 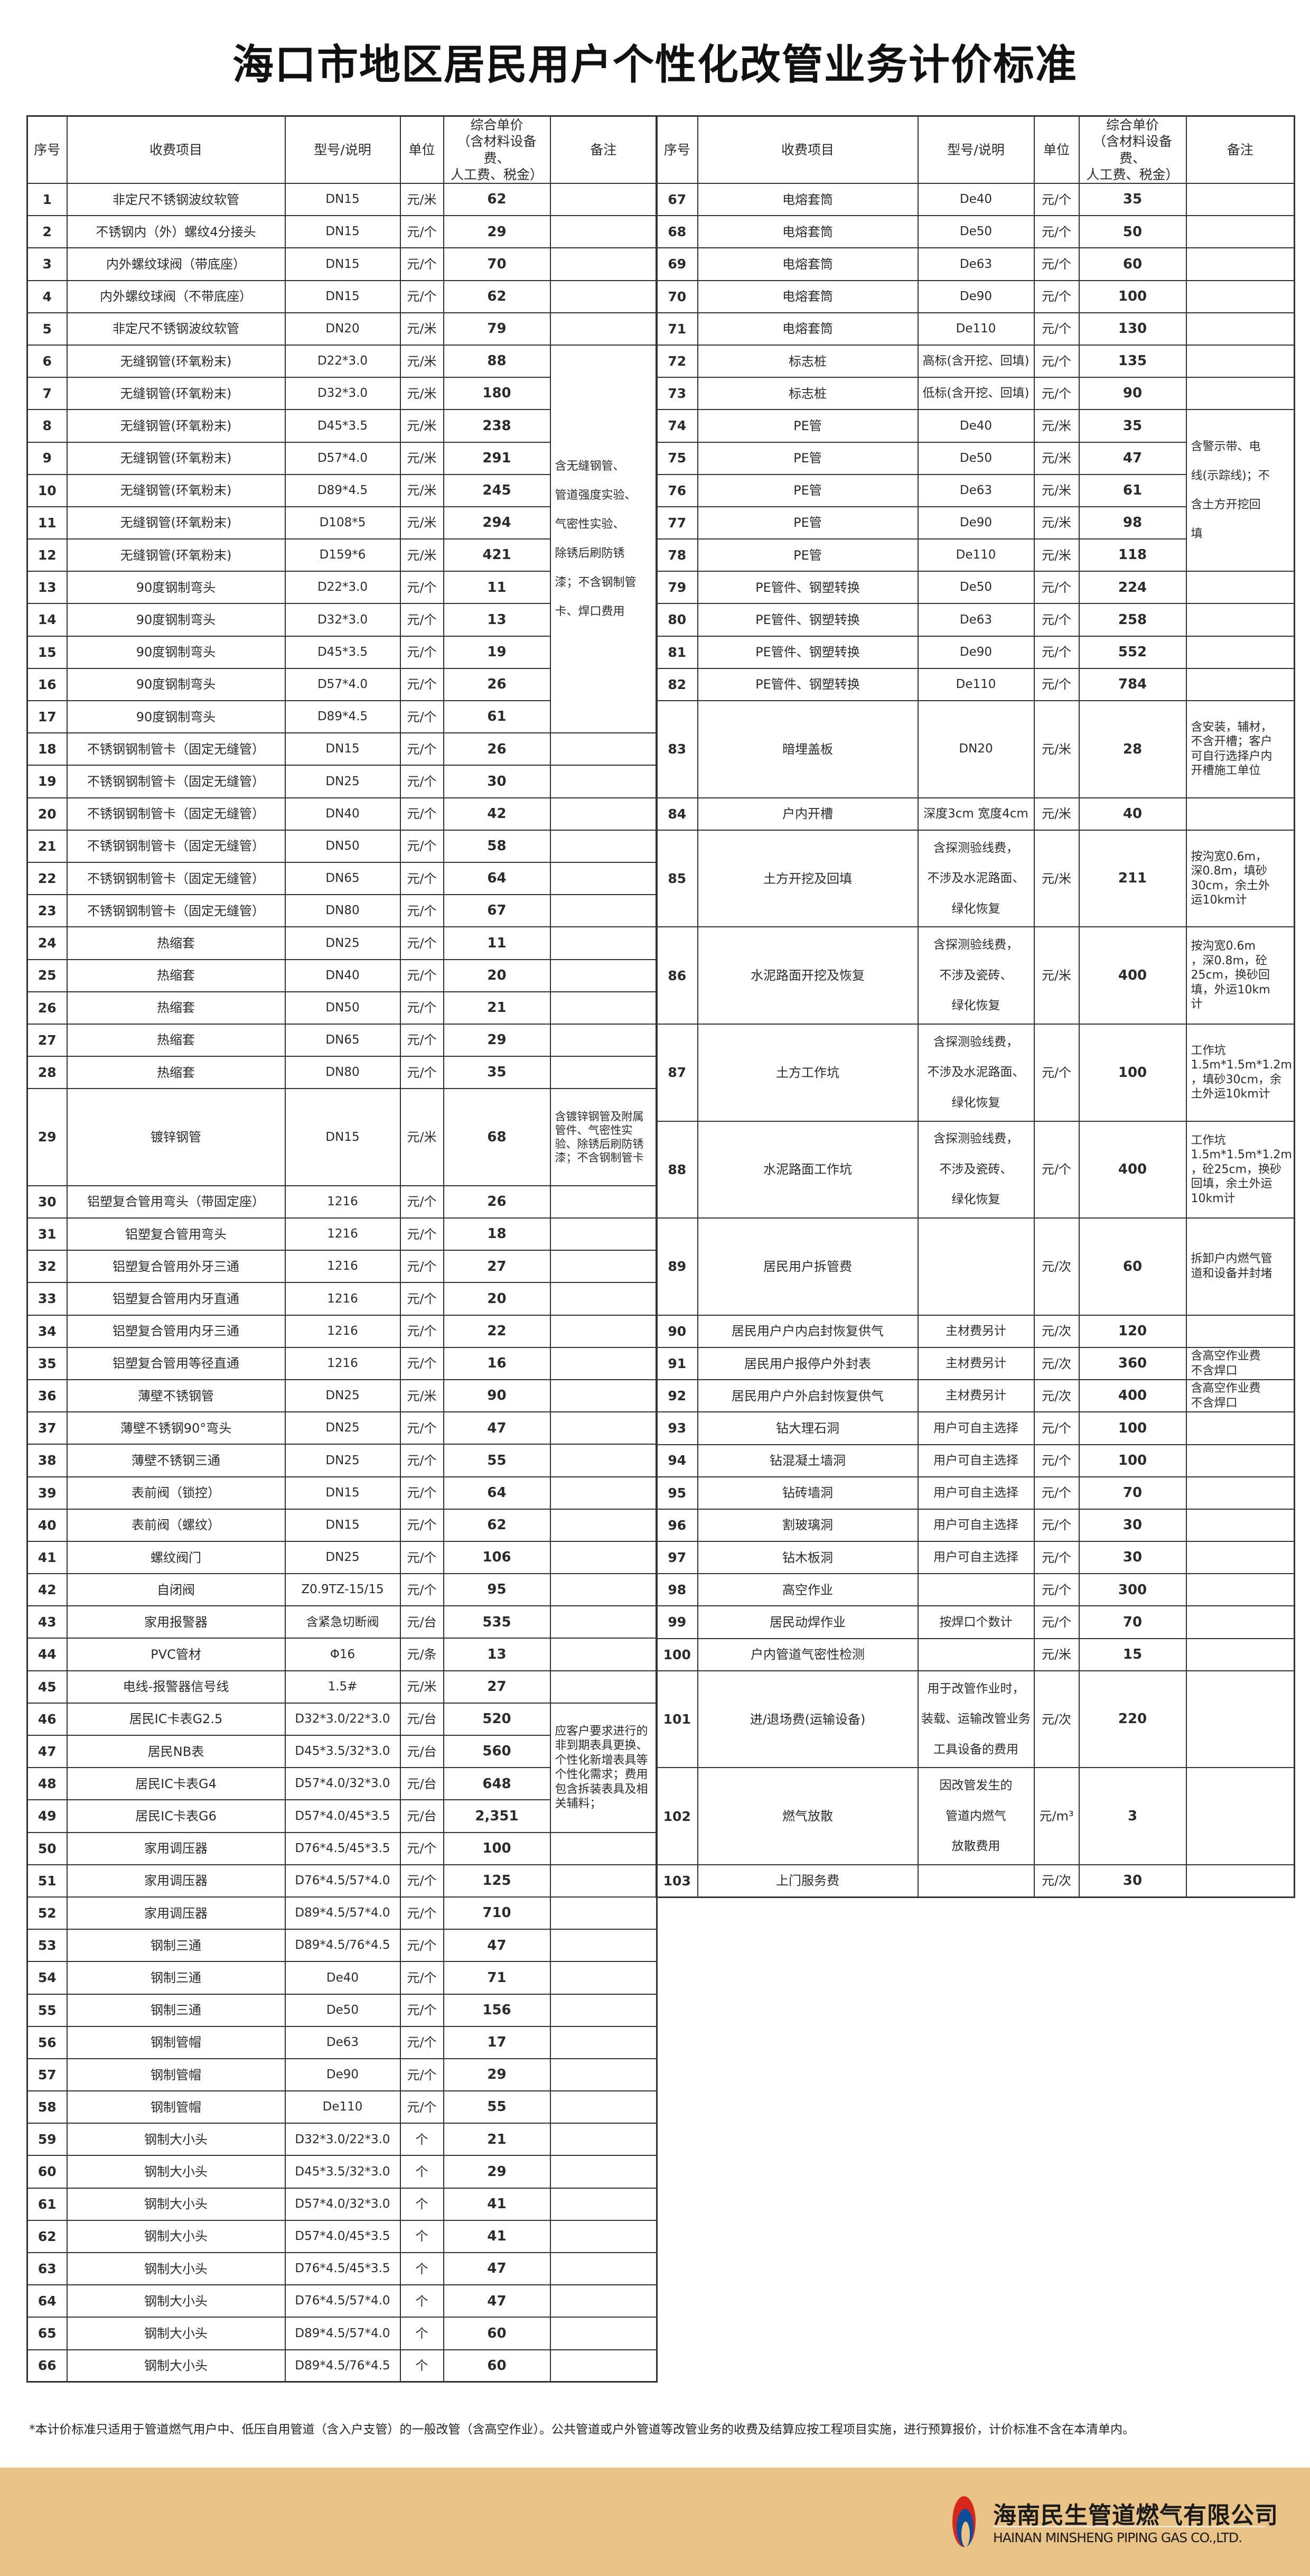 I want to click on spec-cell: D32*3.0, so click(x=342, y=394).